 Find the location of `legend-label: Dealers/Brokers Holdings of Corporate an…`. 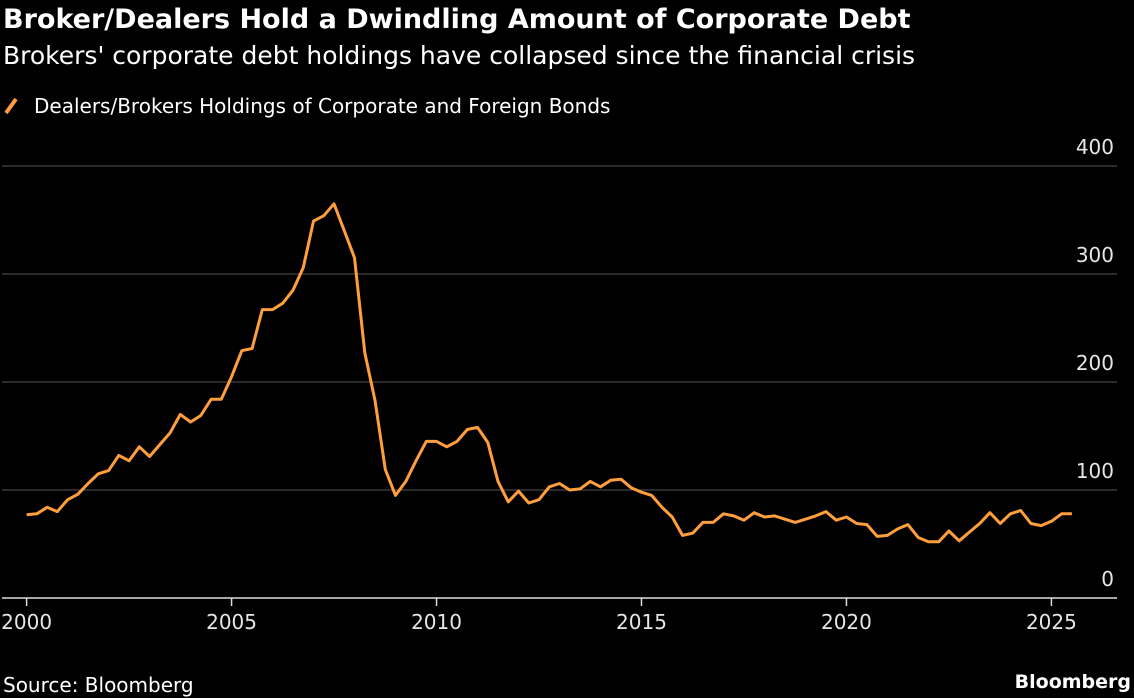

legend-label: Dealers/Brokers Holdings of Corporate an… is located at coordinates (322, 106).